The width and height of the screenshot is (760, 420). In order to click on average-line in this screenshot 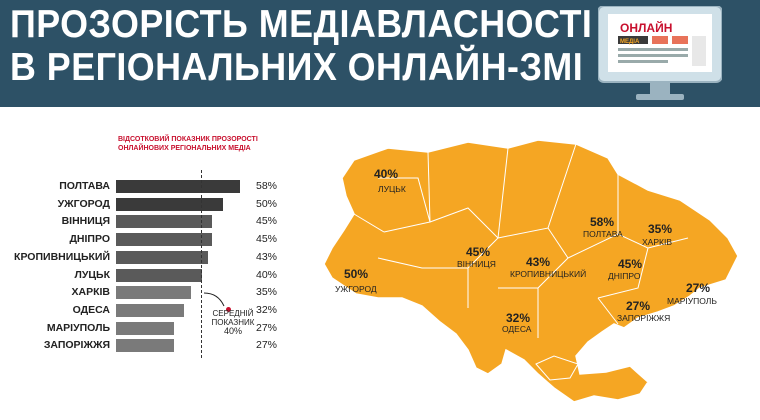, I will do `click(201, 264)`.